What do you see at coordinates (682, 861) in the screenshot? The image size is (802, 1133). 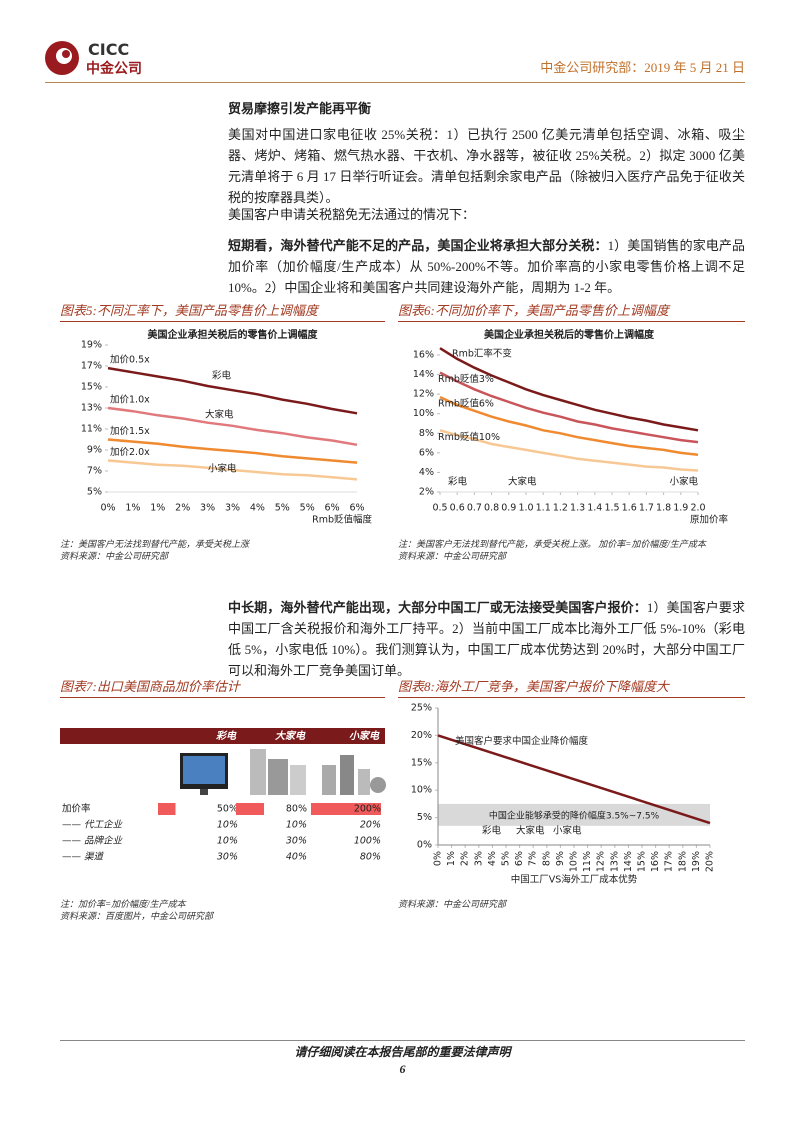 I see `x-tick-label: 18%` at bounding box center [682, 861].